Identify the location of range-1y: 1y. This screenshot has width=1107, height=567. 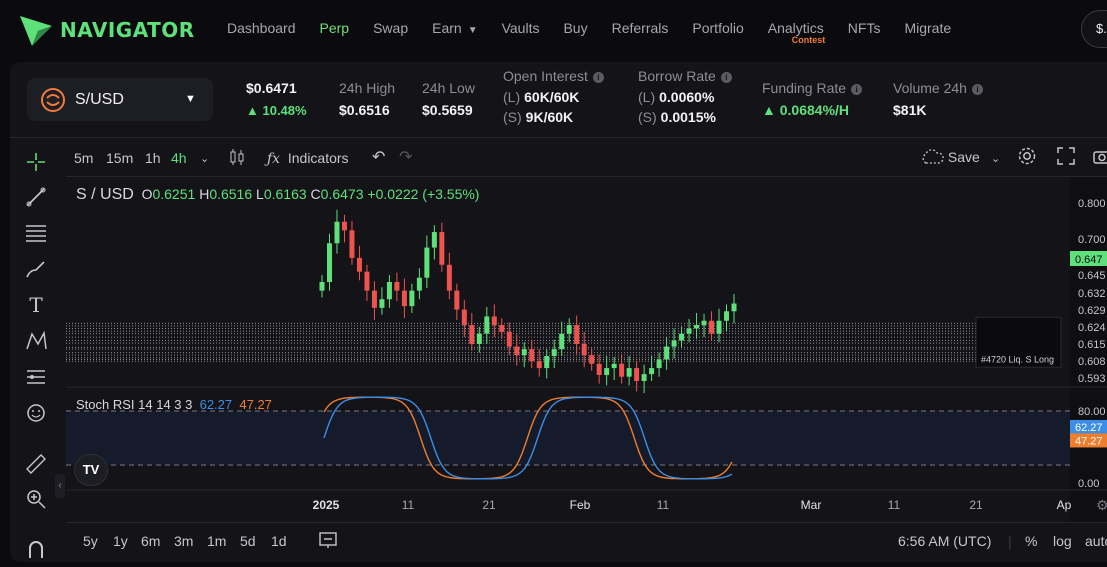
(120, 541).